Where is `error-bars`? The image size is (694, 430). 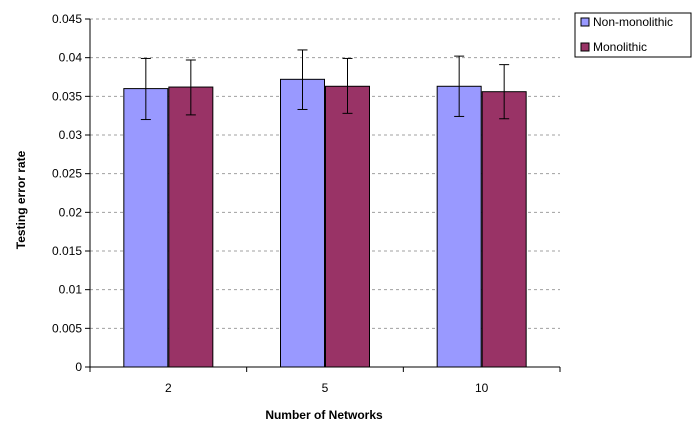
error-bars is located at coordinates (325, 85).